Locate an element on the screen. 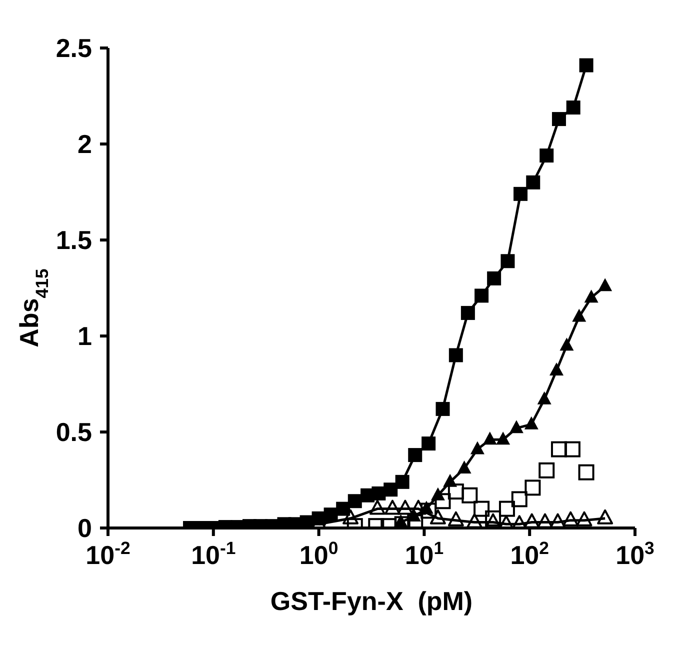 This screenshot has height=645, width=673. x-tick-label: 10$^{0}$ is located at coordinates (318, 554).